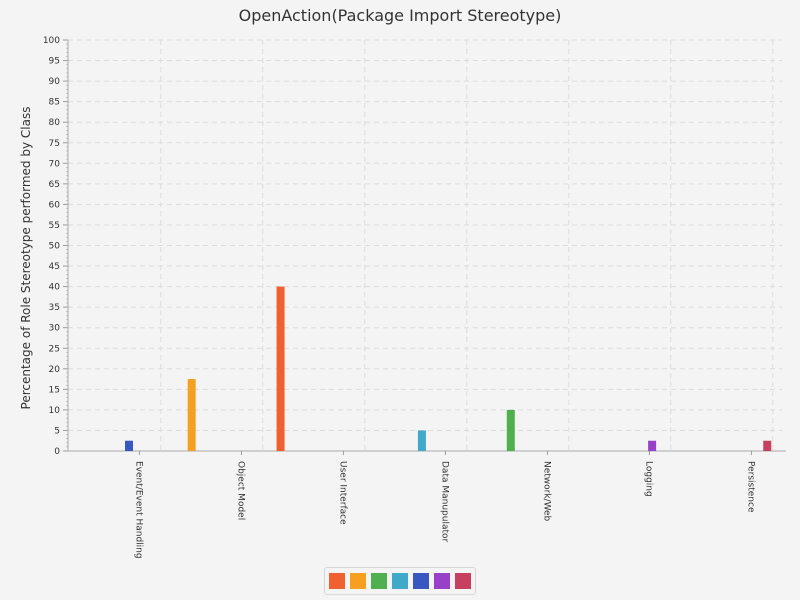 Image resolution: width=800 pixels, height=600 pixels. Describe the element at coordinates (54, 390) in the screenshot. I see `y-tick-label: 15` at that location.